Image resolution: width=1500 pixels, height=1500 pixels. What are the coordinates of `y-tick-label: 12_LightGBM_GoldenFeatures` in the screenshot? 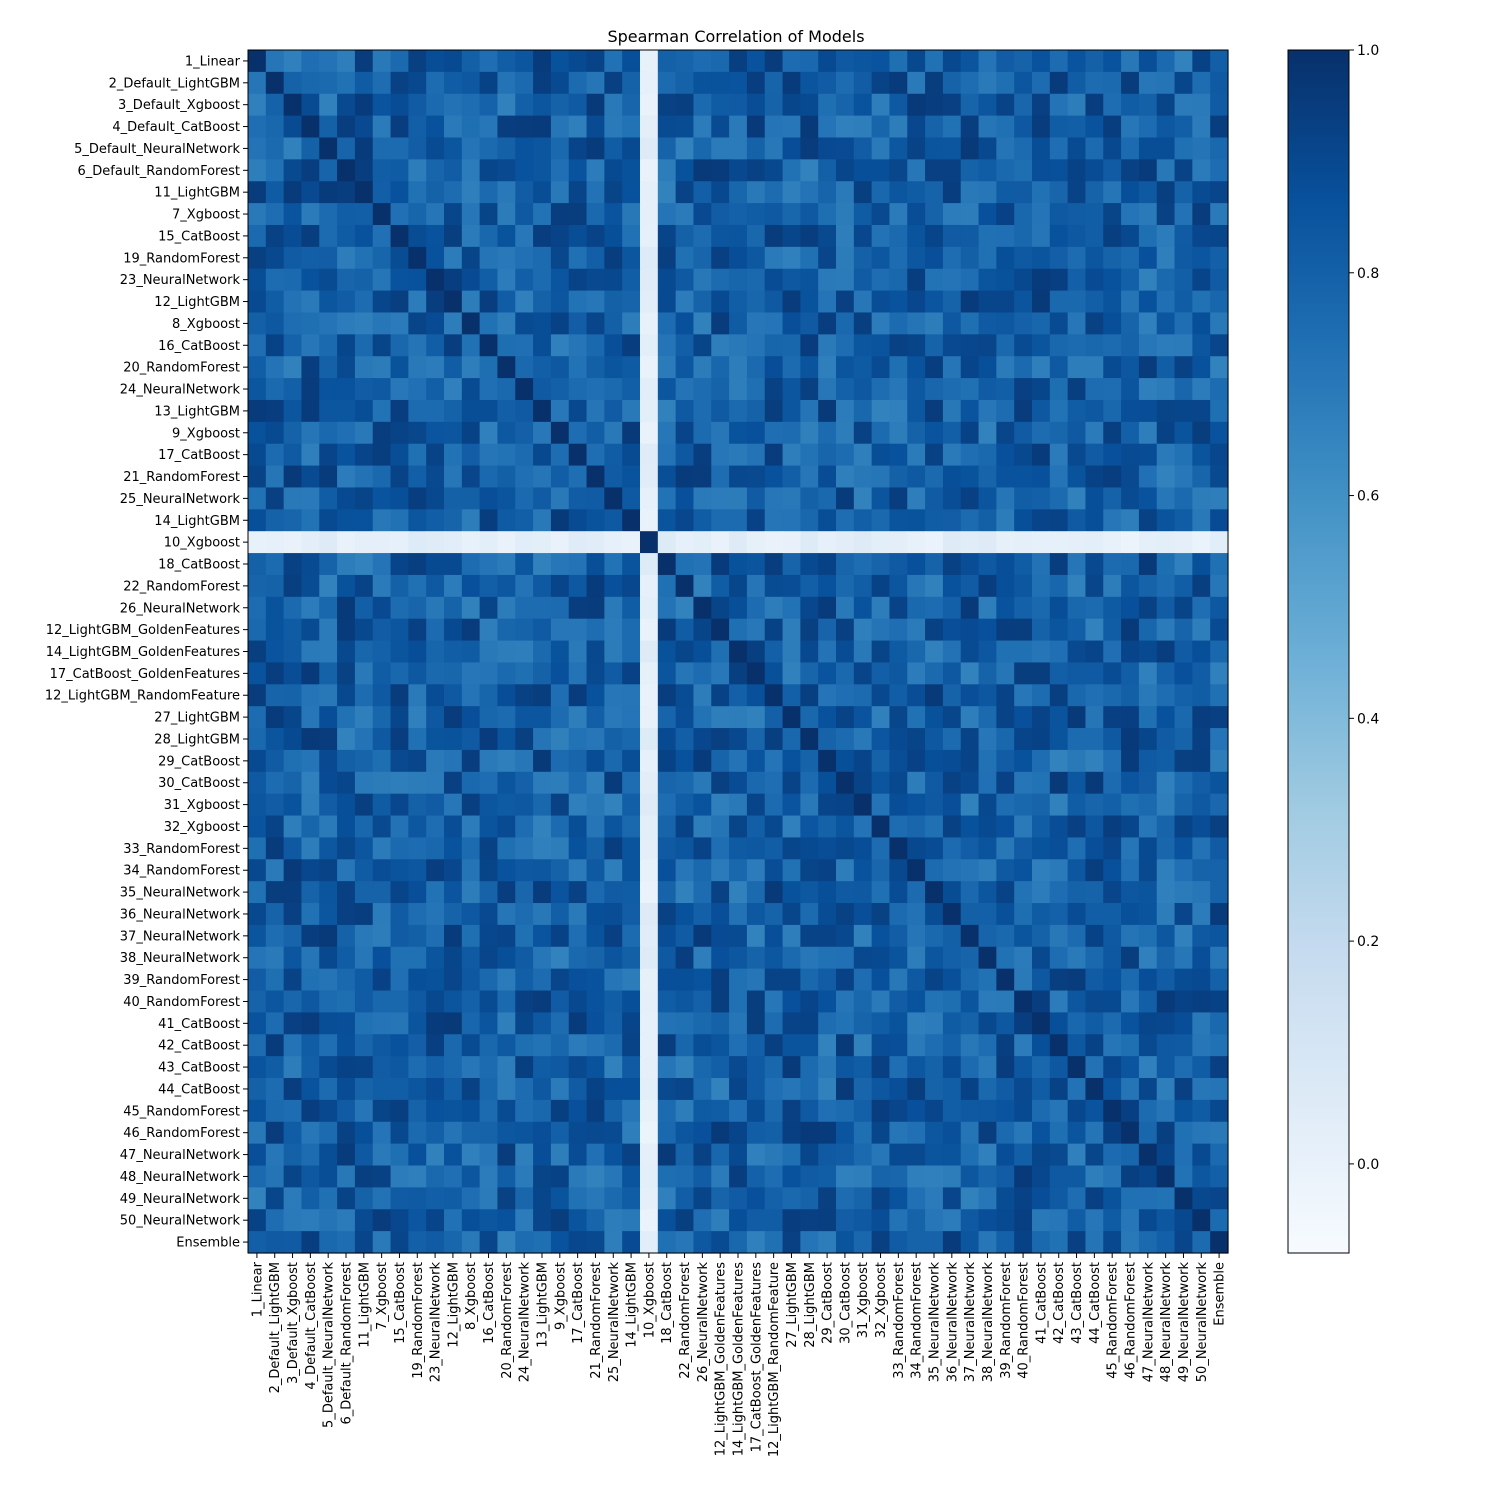 It's located at (143, 630).